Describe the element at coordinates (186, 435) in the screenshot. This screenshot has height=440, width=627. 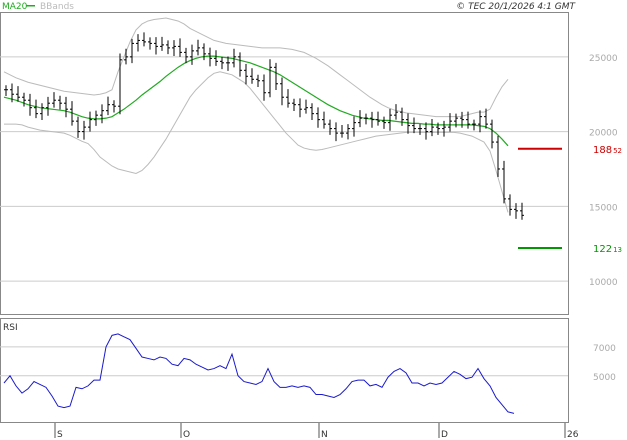
I see `x-tick-label: O` at that location.